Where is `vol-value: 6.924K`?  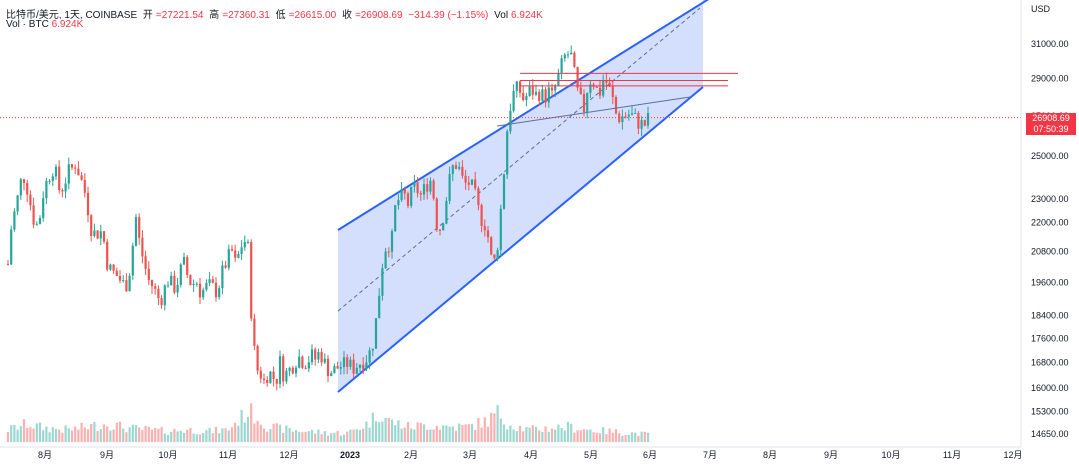
vol-value: 6.924K is located at coordinates (527, 15).